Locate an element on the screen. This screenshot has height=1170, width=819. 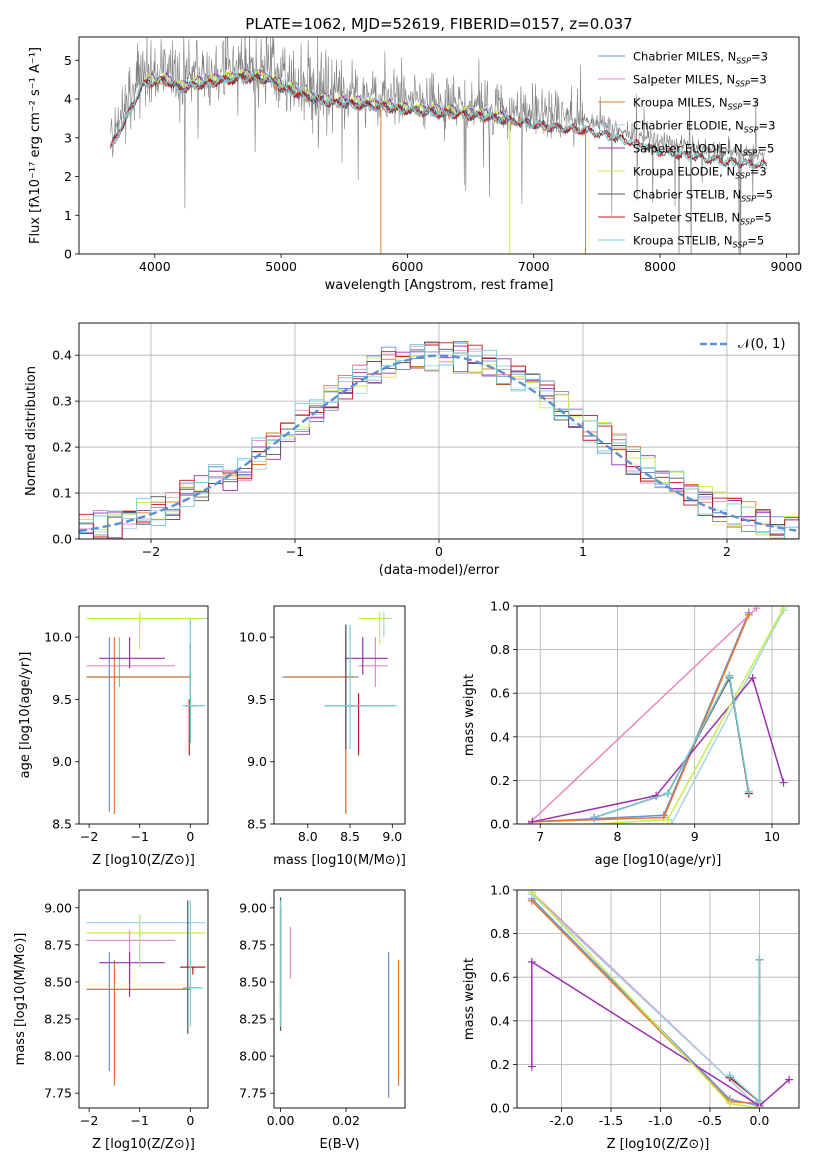
plot-area-weight-vs-Z is located at coordinates (660, 999).